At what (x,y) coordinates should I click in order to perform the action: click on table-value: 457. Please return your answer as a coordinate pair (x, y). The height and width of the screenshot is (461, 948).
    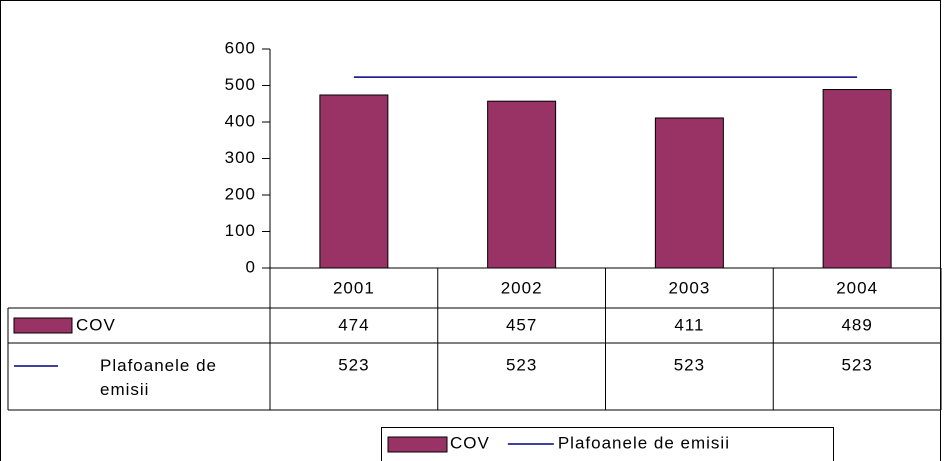
    Looking at the image, I should click on (521, 324).